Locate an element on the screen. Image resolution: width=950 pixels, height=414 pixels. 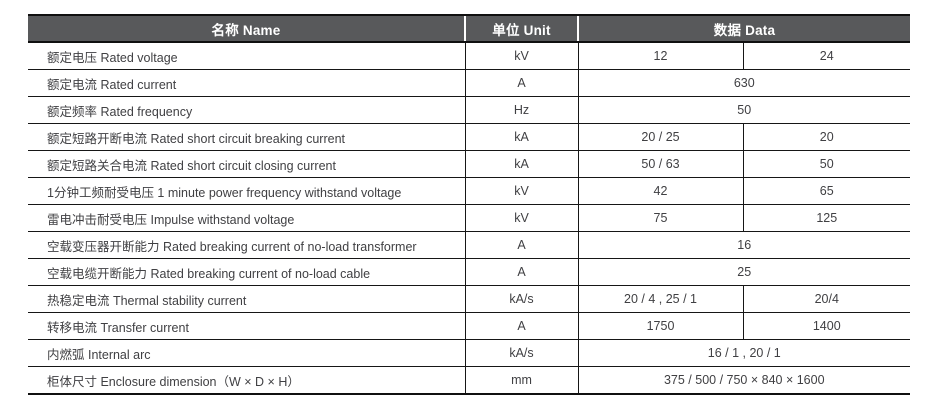
row-data-right: 1400 is located at coordinates (827, 326).